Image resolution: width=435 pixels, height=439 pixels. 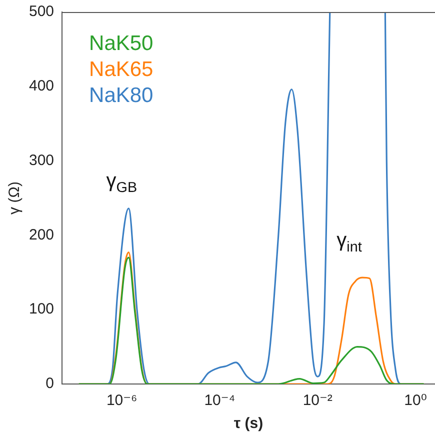 I want to click on text: NaK80, so click(x=121, y=95).